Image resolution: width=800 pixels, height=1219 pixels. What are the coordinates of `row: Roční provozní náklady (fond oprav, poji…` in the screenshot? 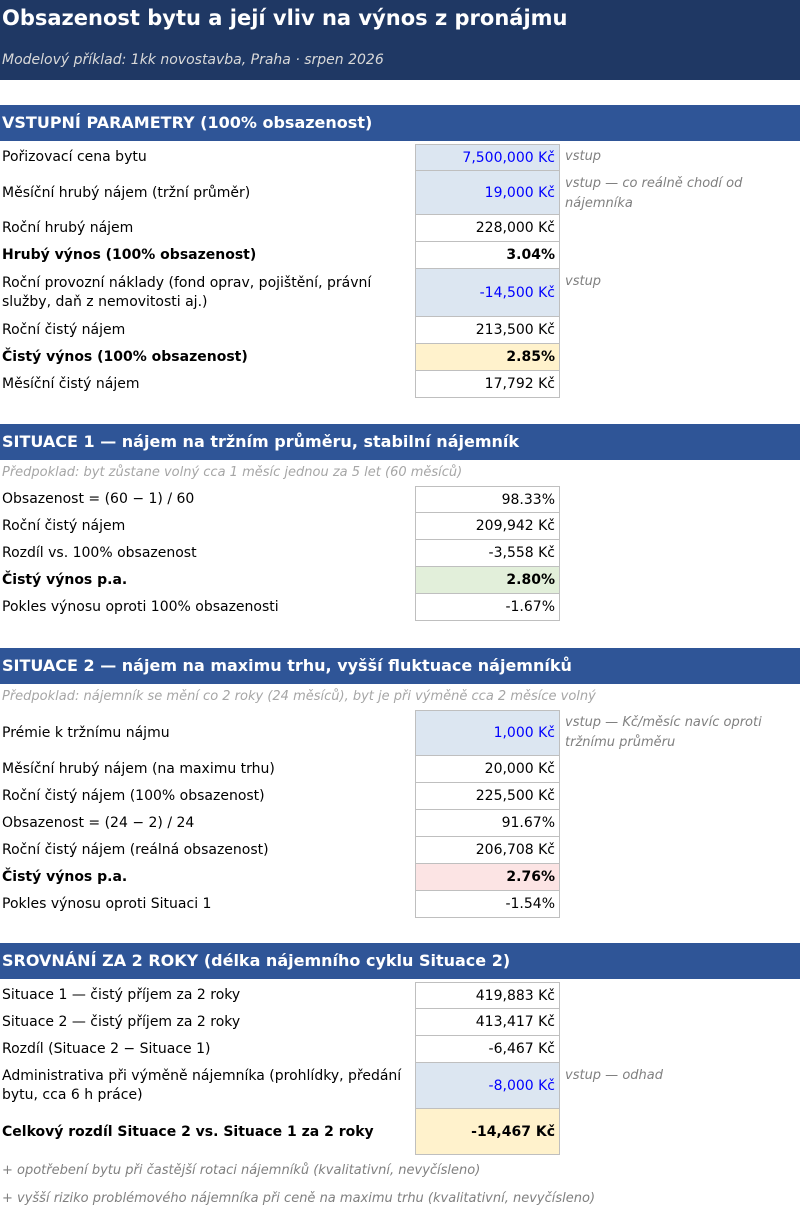 It's located at (400, 293).